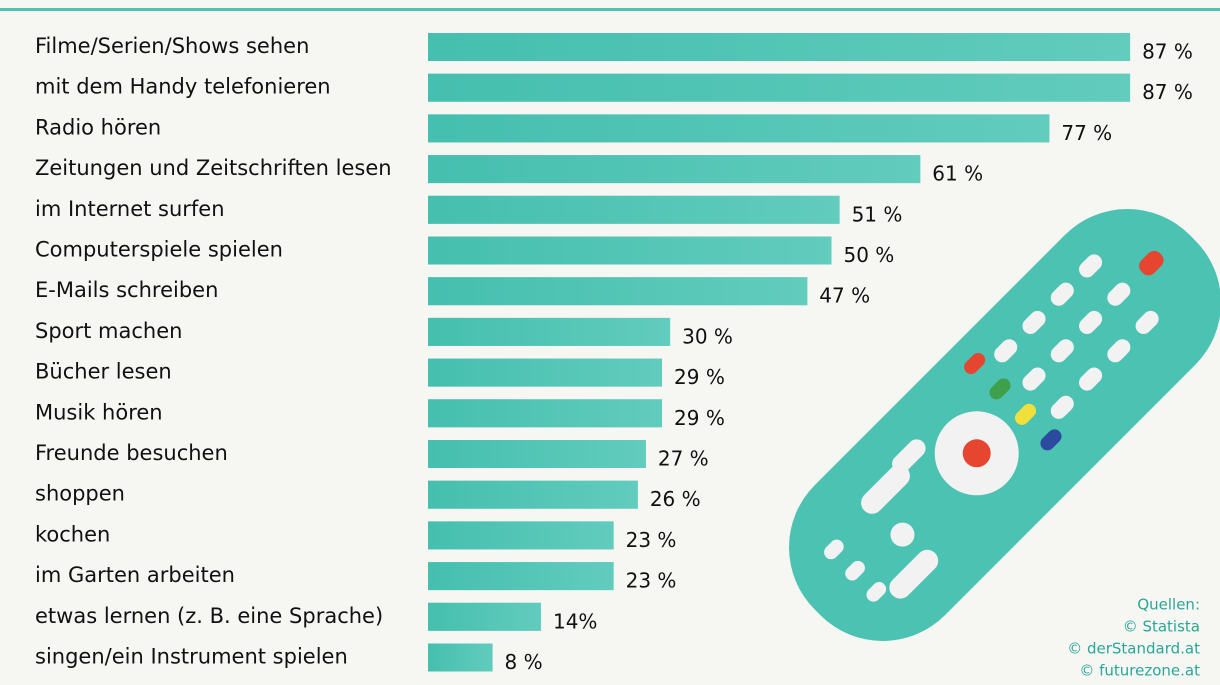 The image size is (1220, 685). I want to click on category-label: im Internet surfen, so click(130, 209).